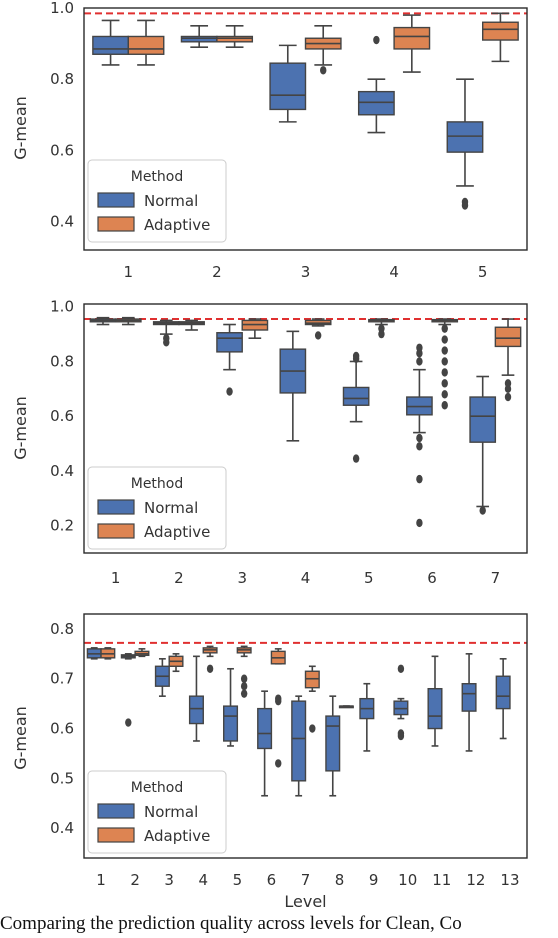  I want to click on x-tick-label: 12, so click(475, 880).